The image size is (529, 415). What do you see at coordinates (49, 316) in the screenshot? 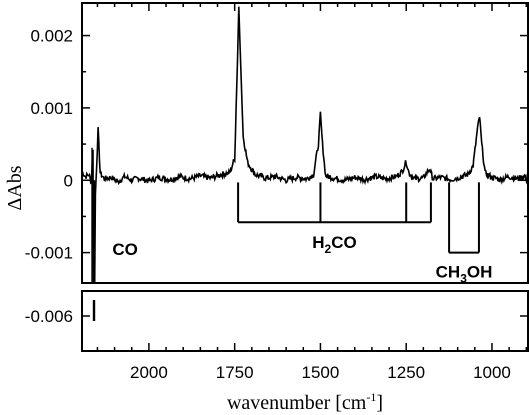
I see `y-tick-label-break: -0.006` at bounding box center [49, 316].